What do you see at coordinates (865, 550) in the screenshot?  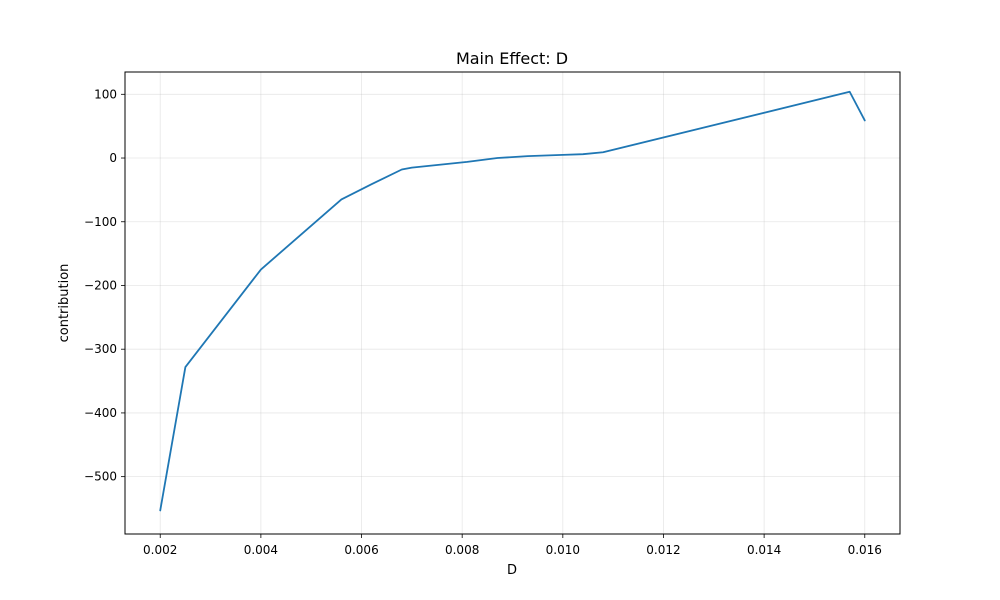 I see `x-tick-label: 0.016` at bounding box center [865, 550].